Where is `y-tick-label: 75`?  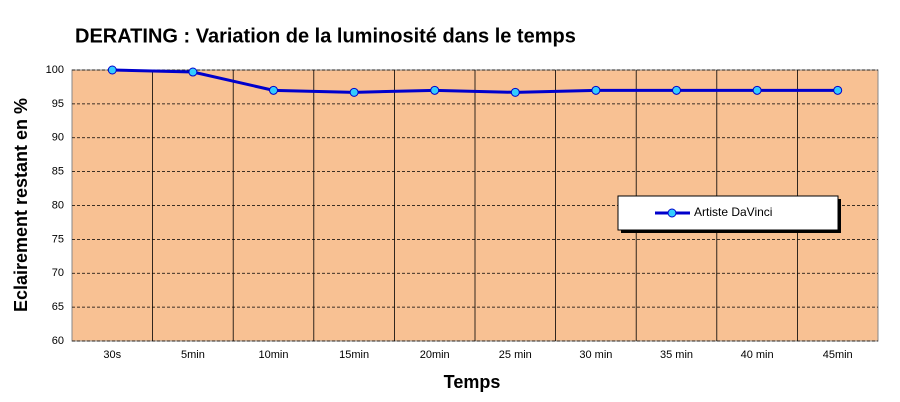 y-tick-label: 75 is located at coordinates (58, 239).